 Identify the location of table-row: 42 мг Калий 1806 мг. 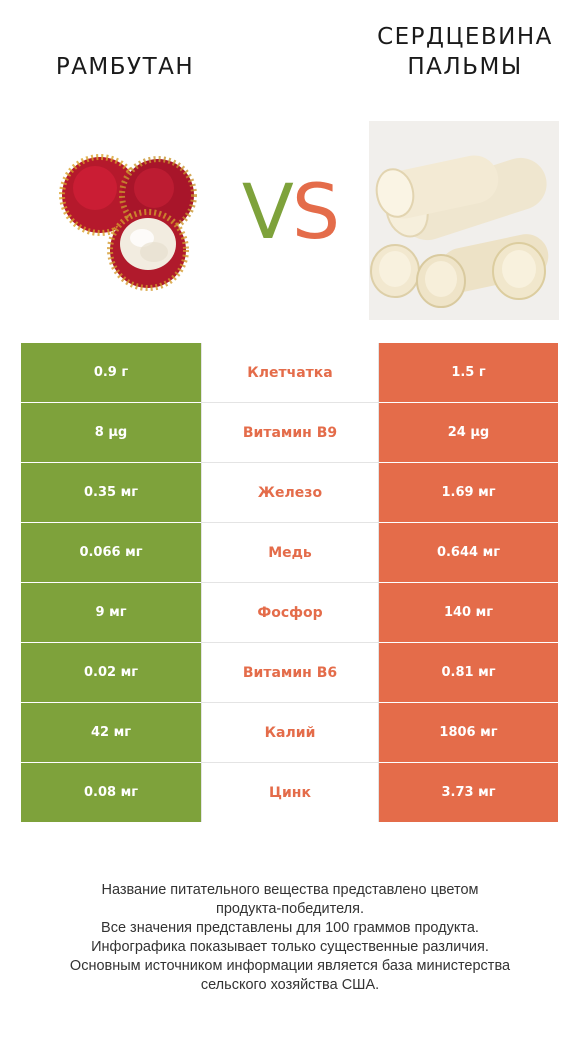
(289, 733).